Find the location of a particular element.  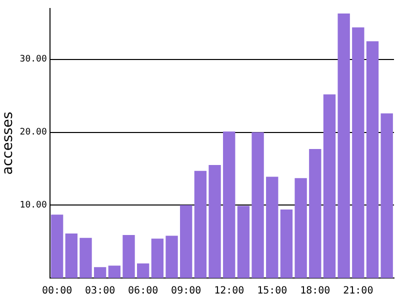

y-tick-label: 30.00 is located at coordinates (33, 59).